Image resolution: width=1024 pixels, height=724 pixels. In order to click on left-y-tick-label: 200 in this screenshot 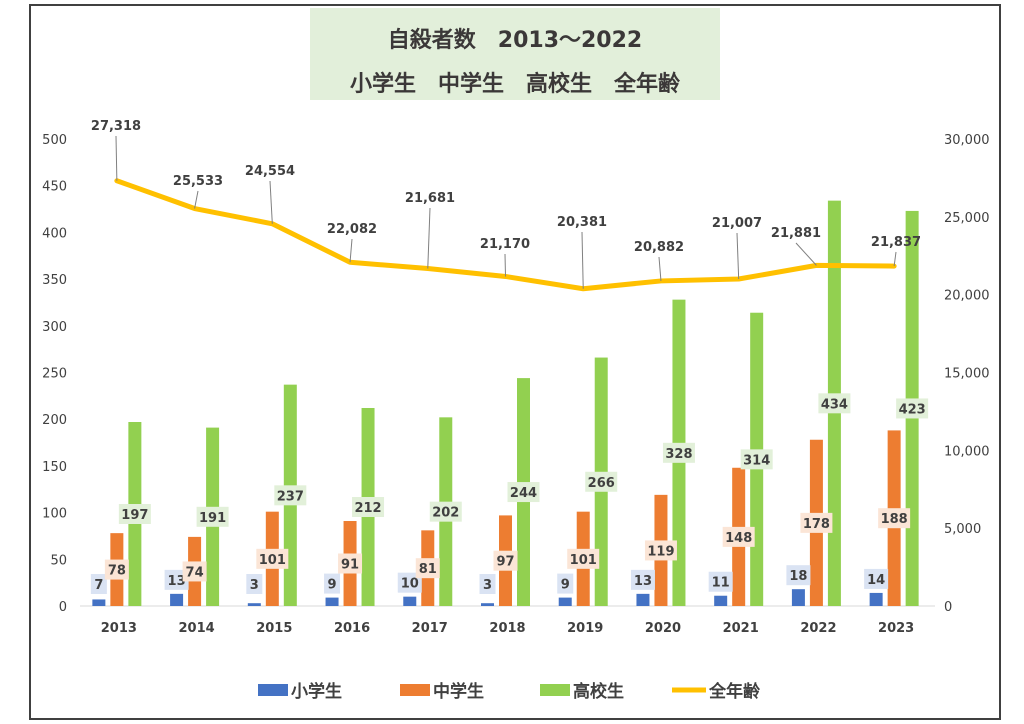, I will do `click(54, 420)`.